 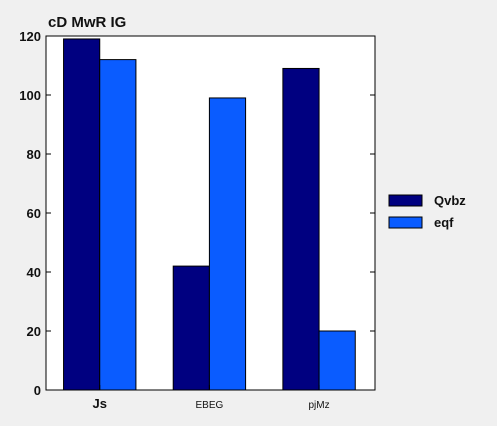 What do you see at coordinates (450, 200) in the screenshot?
I see `legend-label: Qvbz` at bounding box center [450, 200].